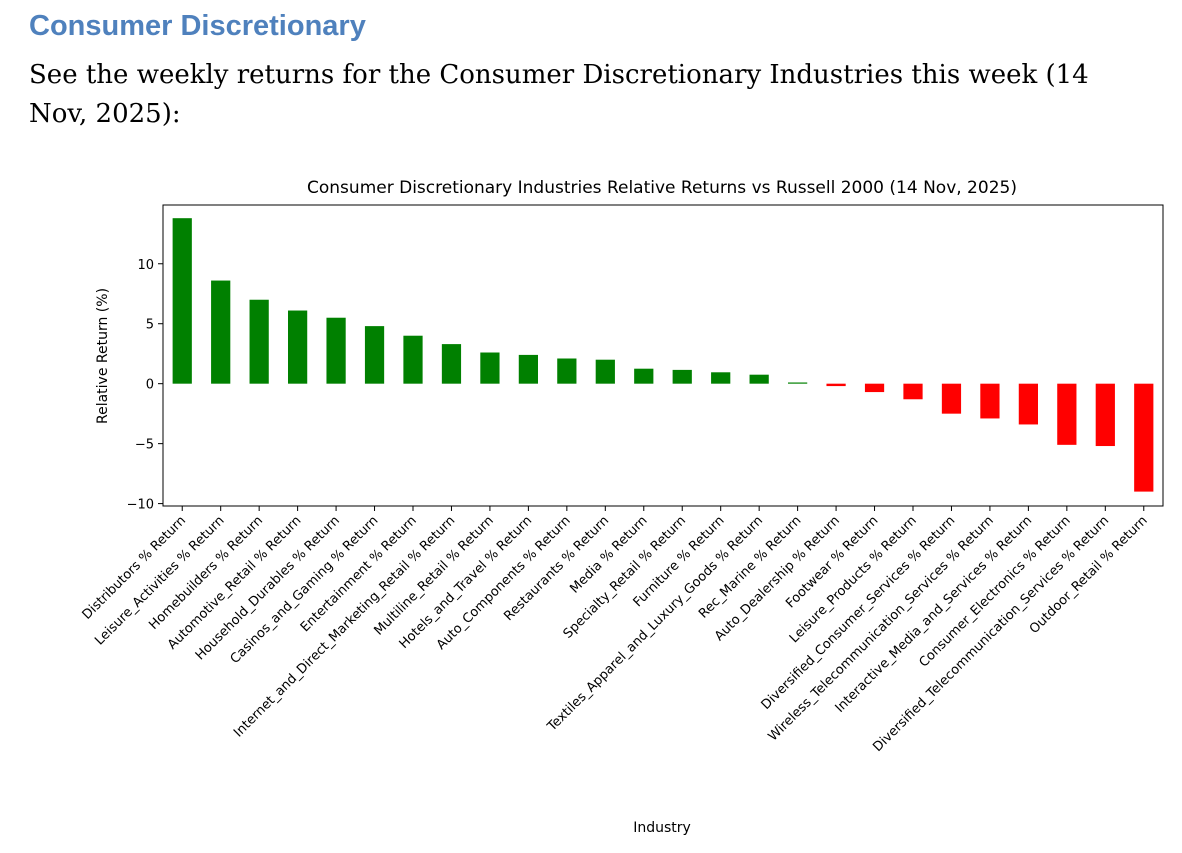  What do you see at coordinates (197, 26) in the screenshot?
I see `section-heading: Consumer Discretionary` at bounding box center [197, 26].